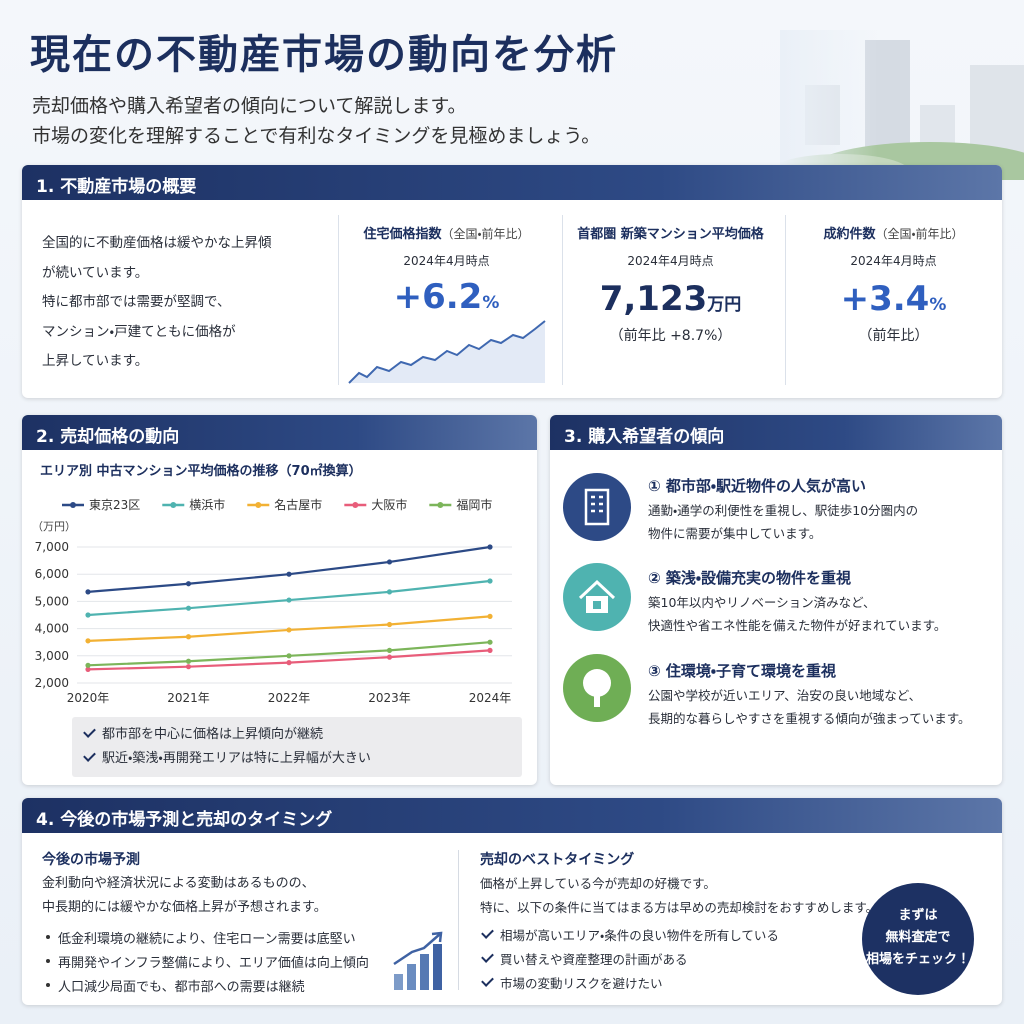 The width and height of the screenshot is (1024, 1024). What do you see at coordinates (297, 735) in the screenshot?
I see `check-item: 都市部を中心に価格は上昇傾向が継続` at bounding box center [297, 735].